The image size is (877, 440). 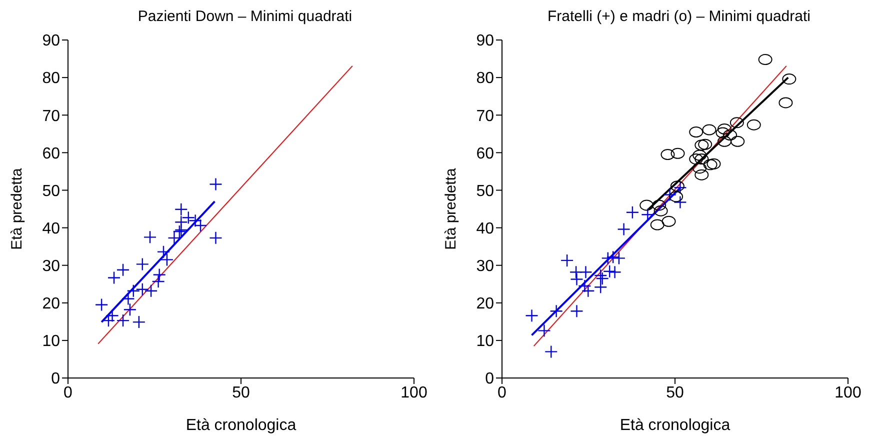 I want to click on chart-title: Pazienti Down – Minimi quadrati, so click(x=245, y=17).